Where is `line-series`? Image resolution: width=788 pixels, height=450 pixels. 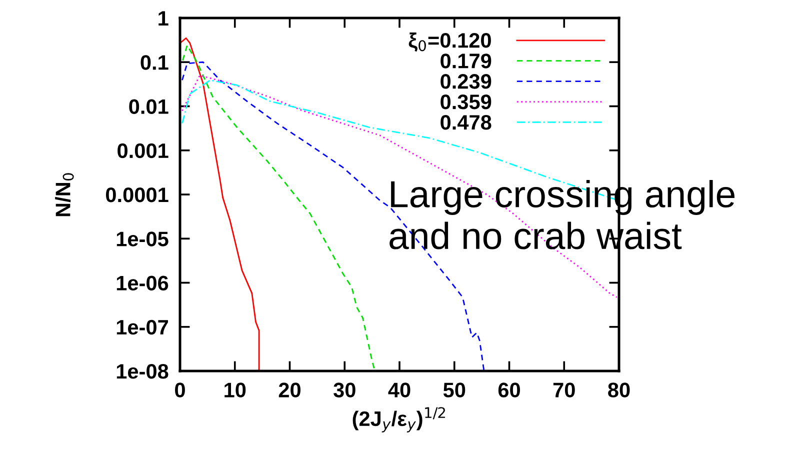
line-series is located at coordinates (220, 204).